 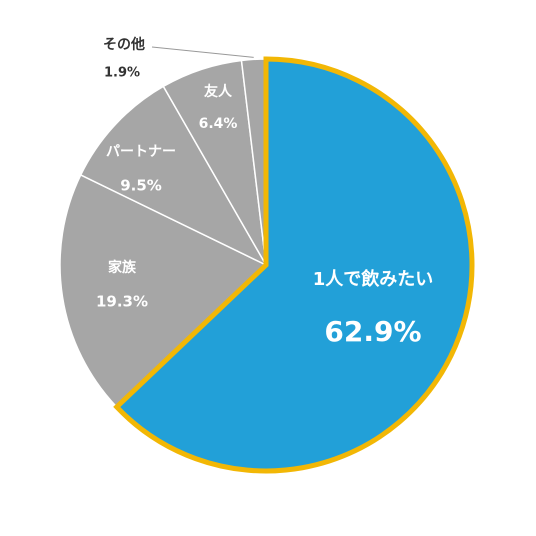 I want to click on slice-label: 家族, so click(x=122, y=267).